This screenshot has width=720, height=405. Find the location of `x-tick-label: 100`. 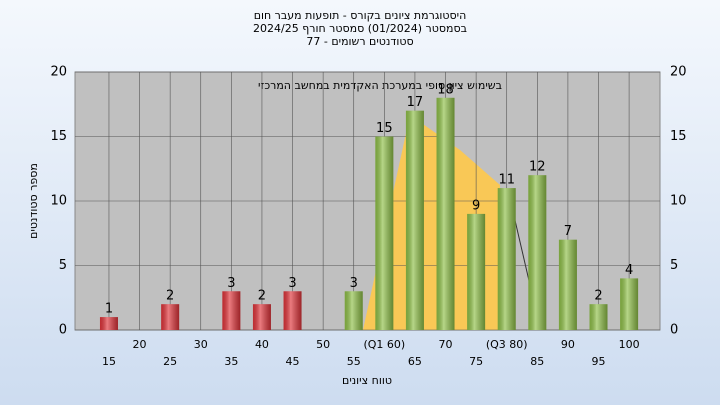

x-tick-label: 100 is located at coordinates (629, 344).